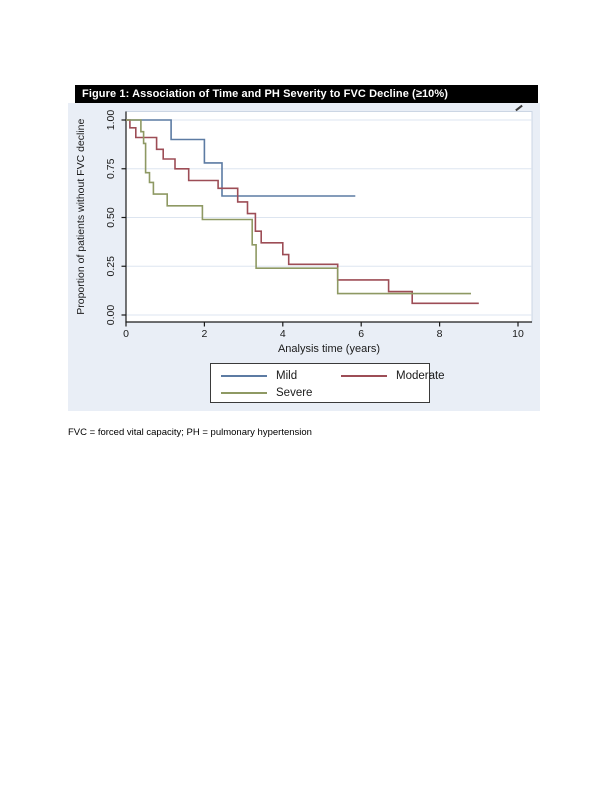 The image size is (612, 792). I want to click on y-tick-label: 0.50, so click(111, 217).